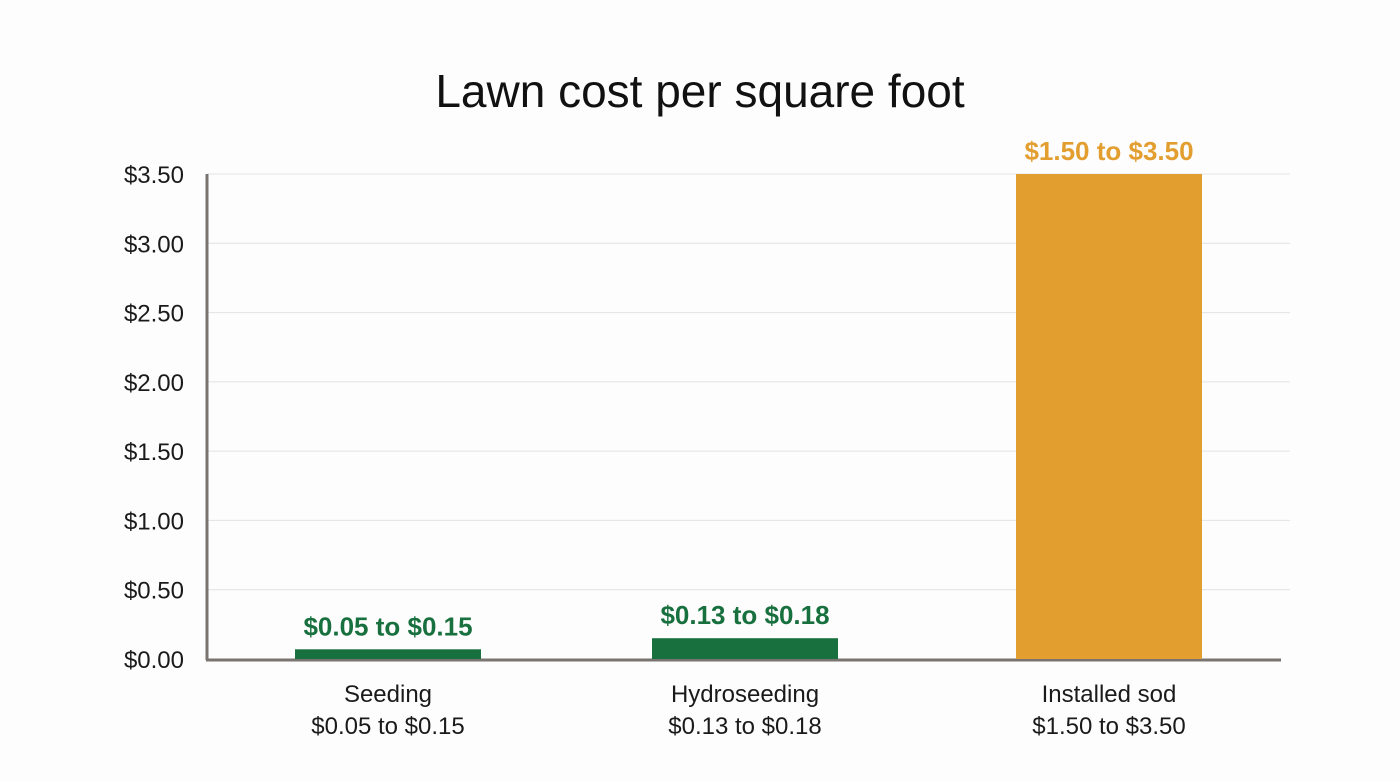  What do you see at coordinates (1108, 726) in the screenshot?
I see `x-category-sublabel: $1.50 to $3.50` at bounding box center [1108, 726].